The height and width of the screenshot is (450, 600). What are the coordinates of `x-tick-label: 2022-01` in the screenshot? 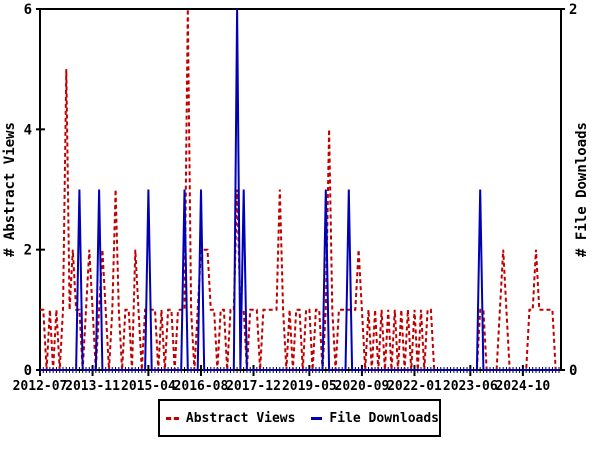 It's located at (414, 386).